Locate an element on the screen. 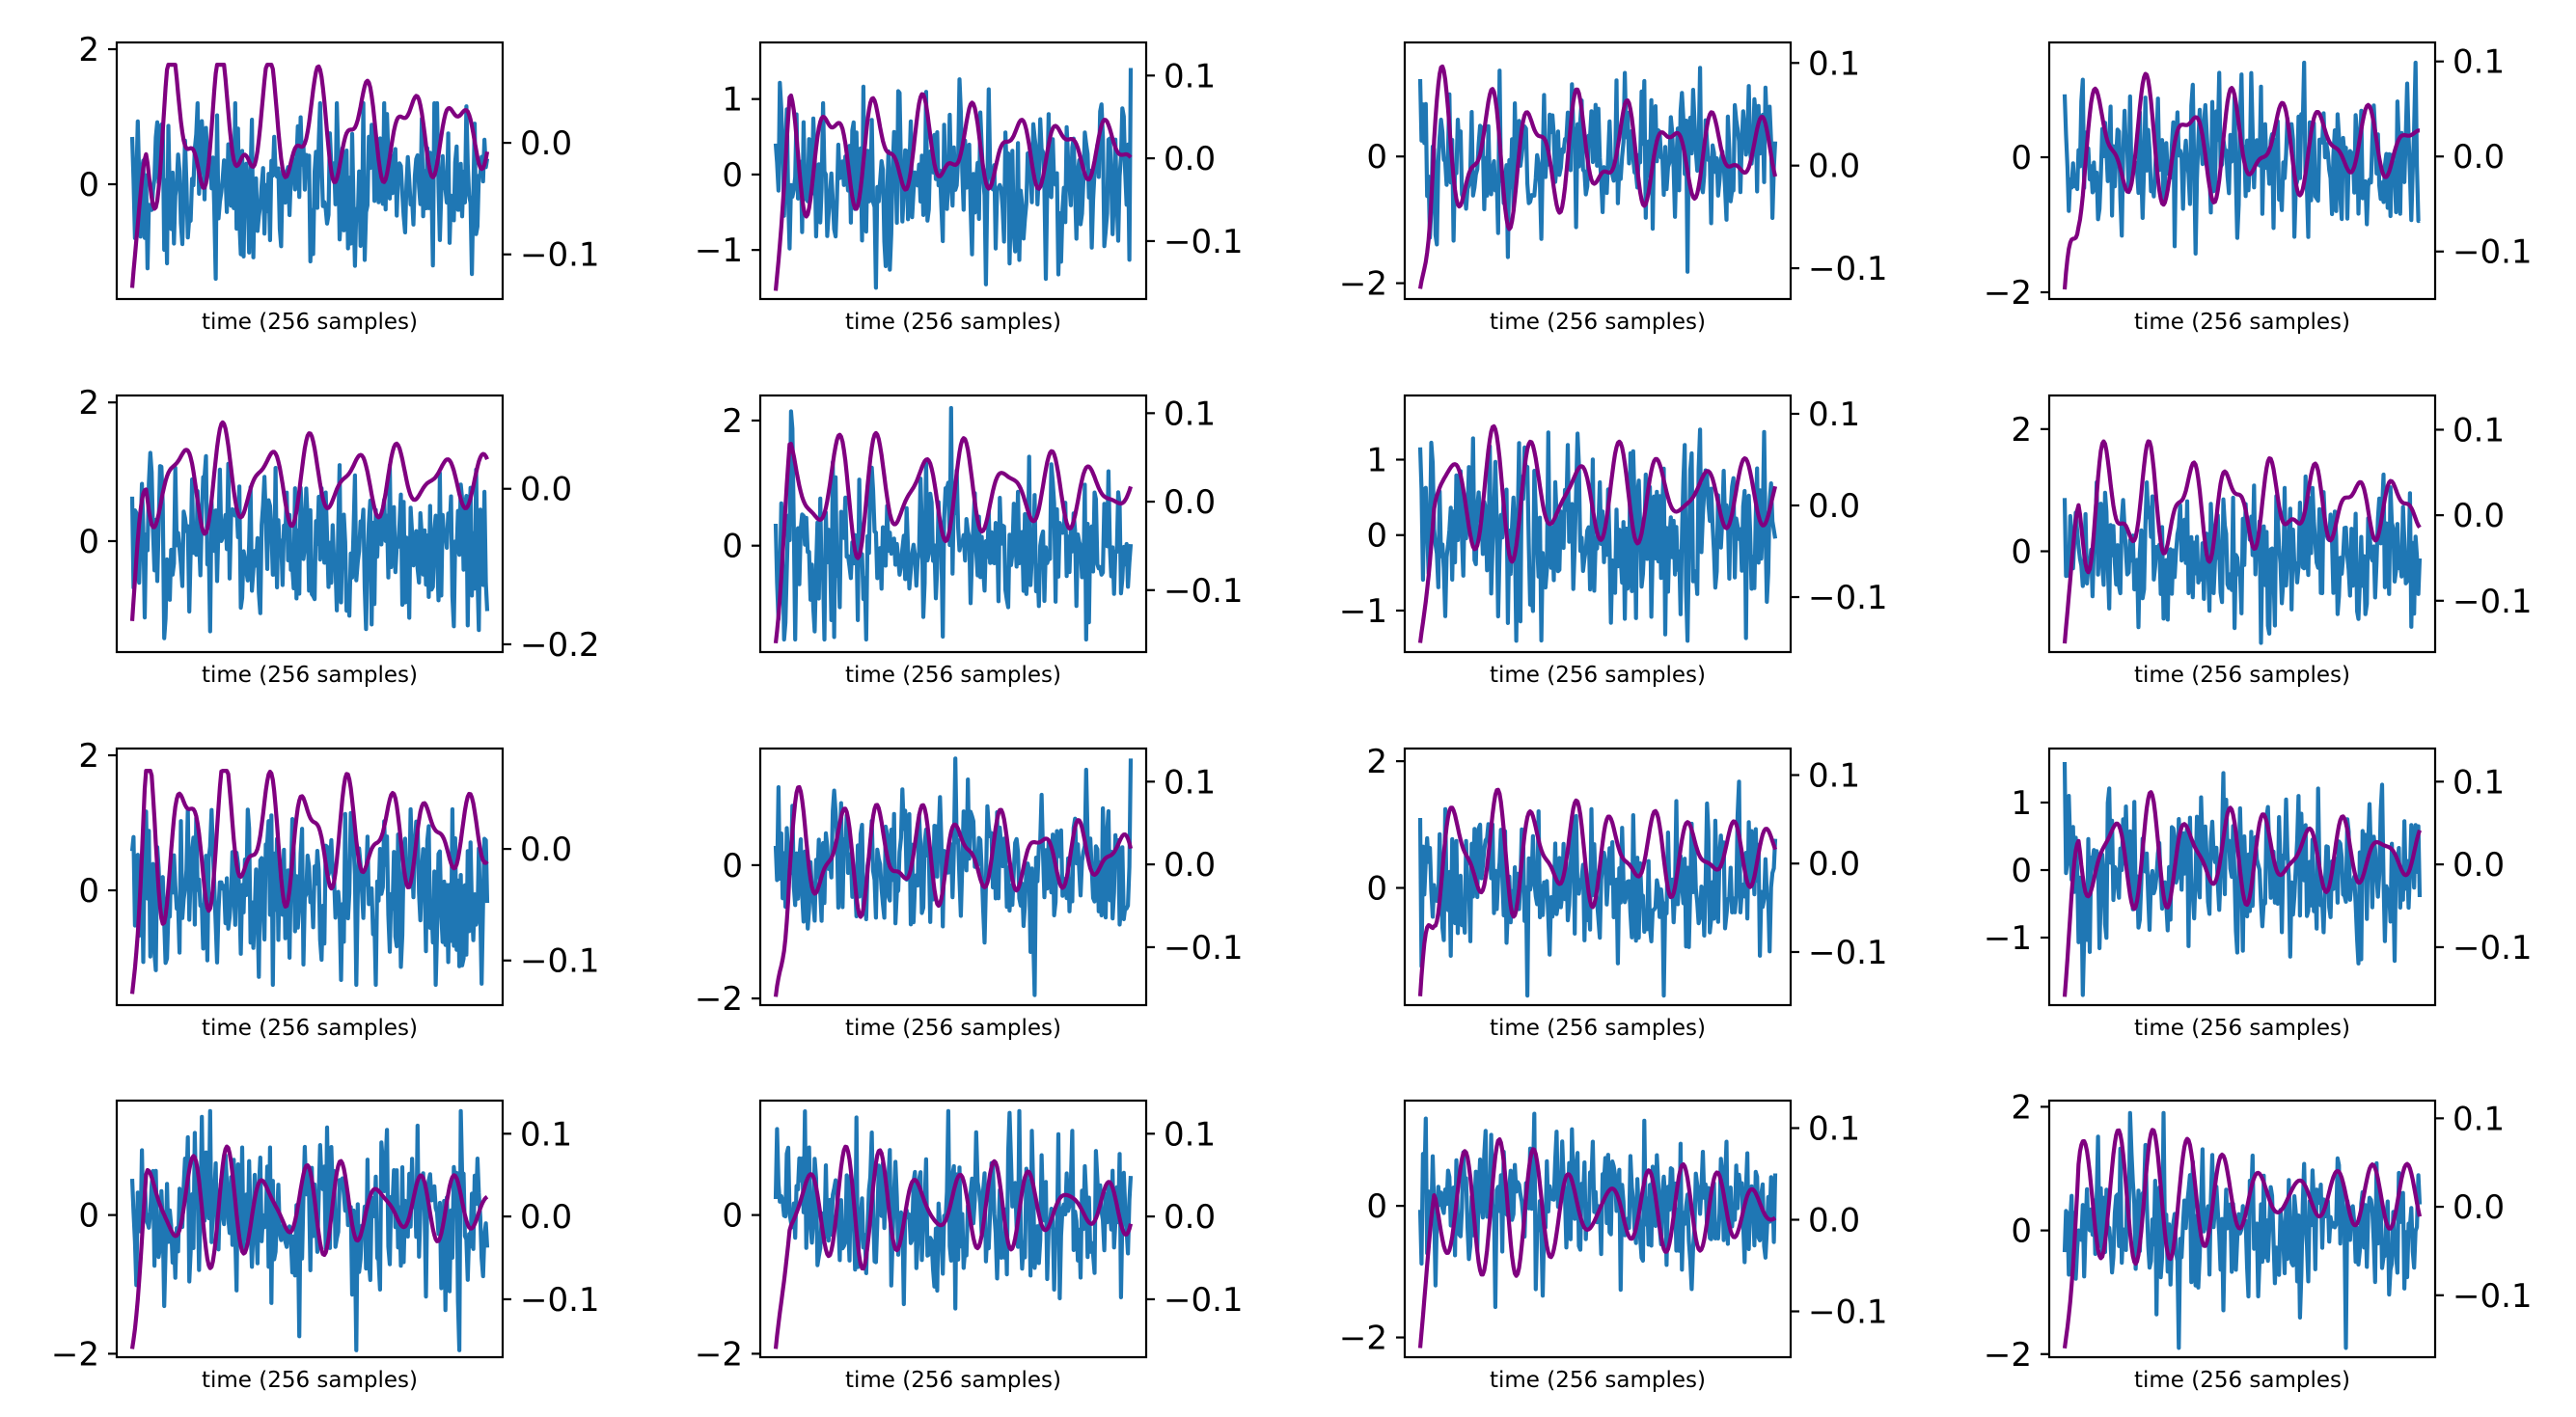 This screenshot has height=1417, width=2576. subplot-2-3: 1 0 −1 0.1 0.0 −0.1 time (256 samples) is located at coordinates (1614, 541).